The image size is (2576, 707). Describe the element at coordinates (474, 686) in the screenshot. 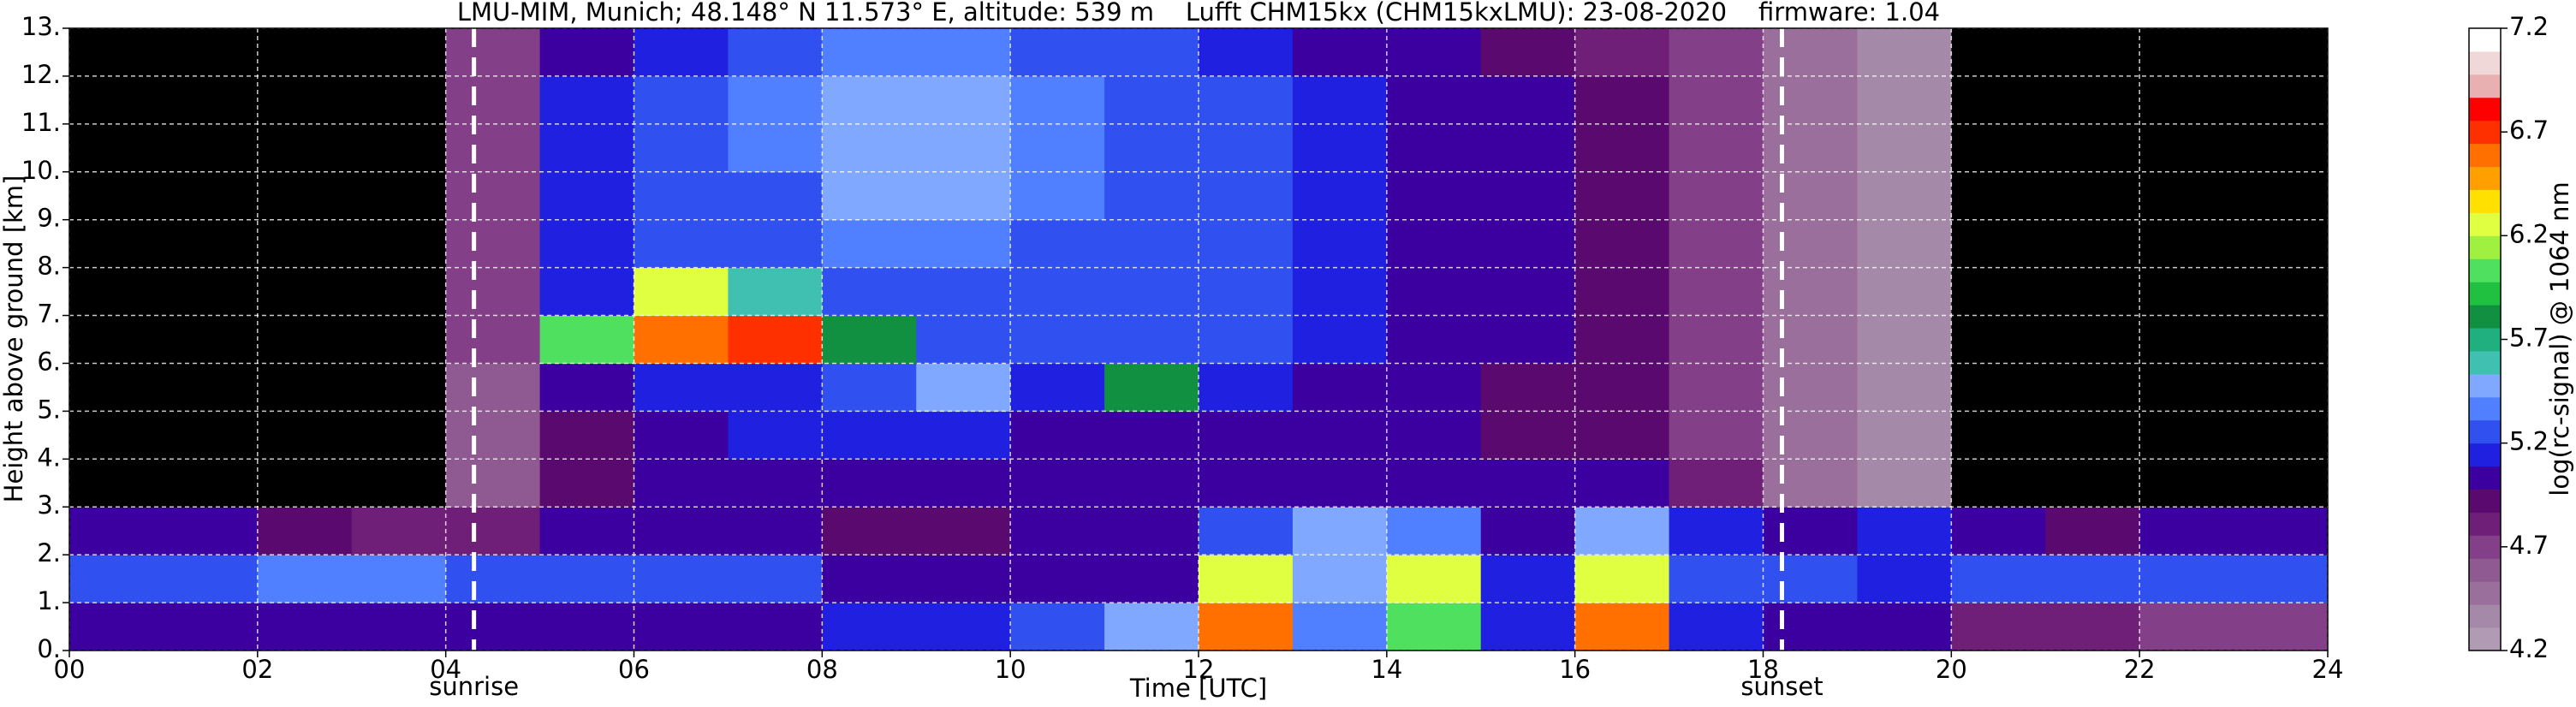

I see `annotation-label: sunrise` at that location.